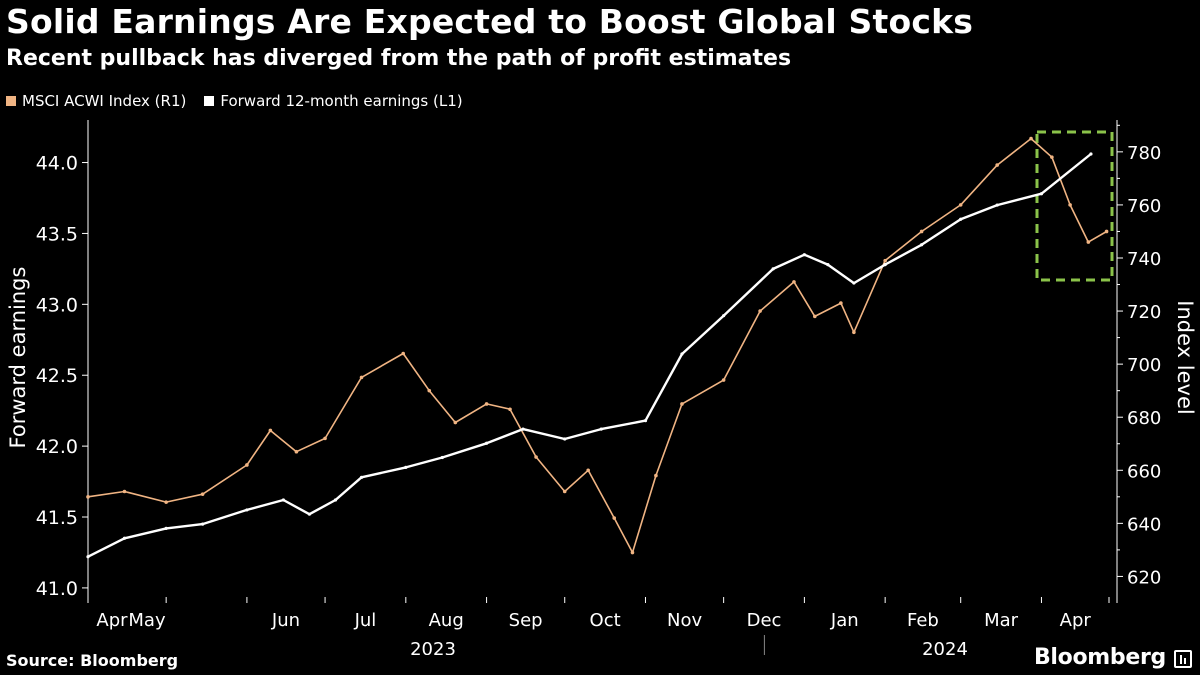 This screenshot has height=675, width=1200. Describe the element at coordinates (1144, 418) in the screenshot. I see `right-tick-label: 680` at that location.